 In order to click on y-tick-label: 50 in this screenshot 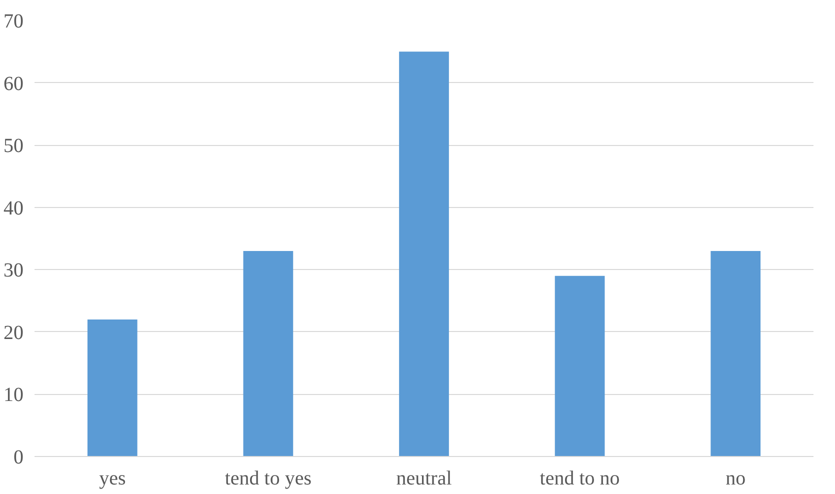, I will do `click(14, 146)`.